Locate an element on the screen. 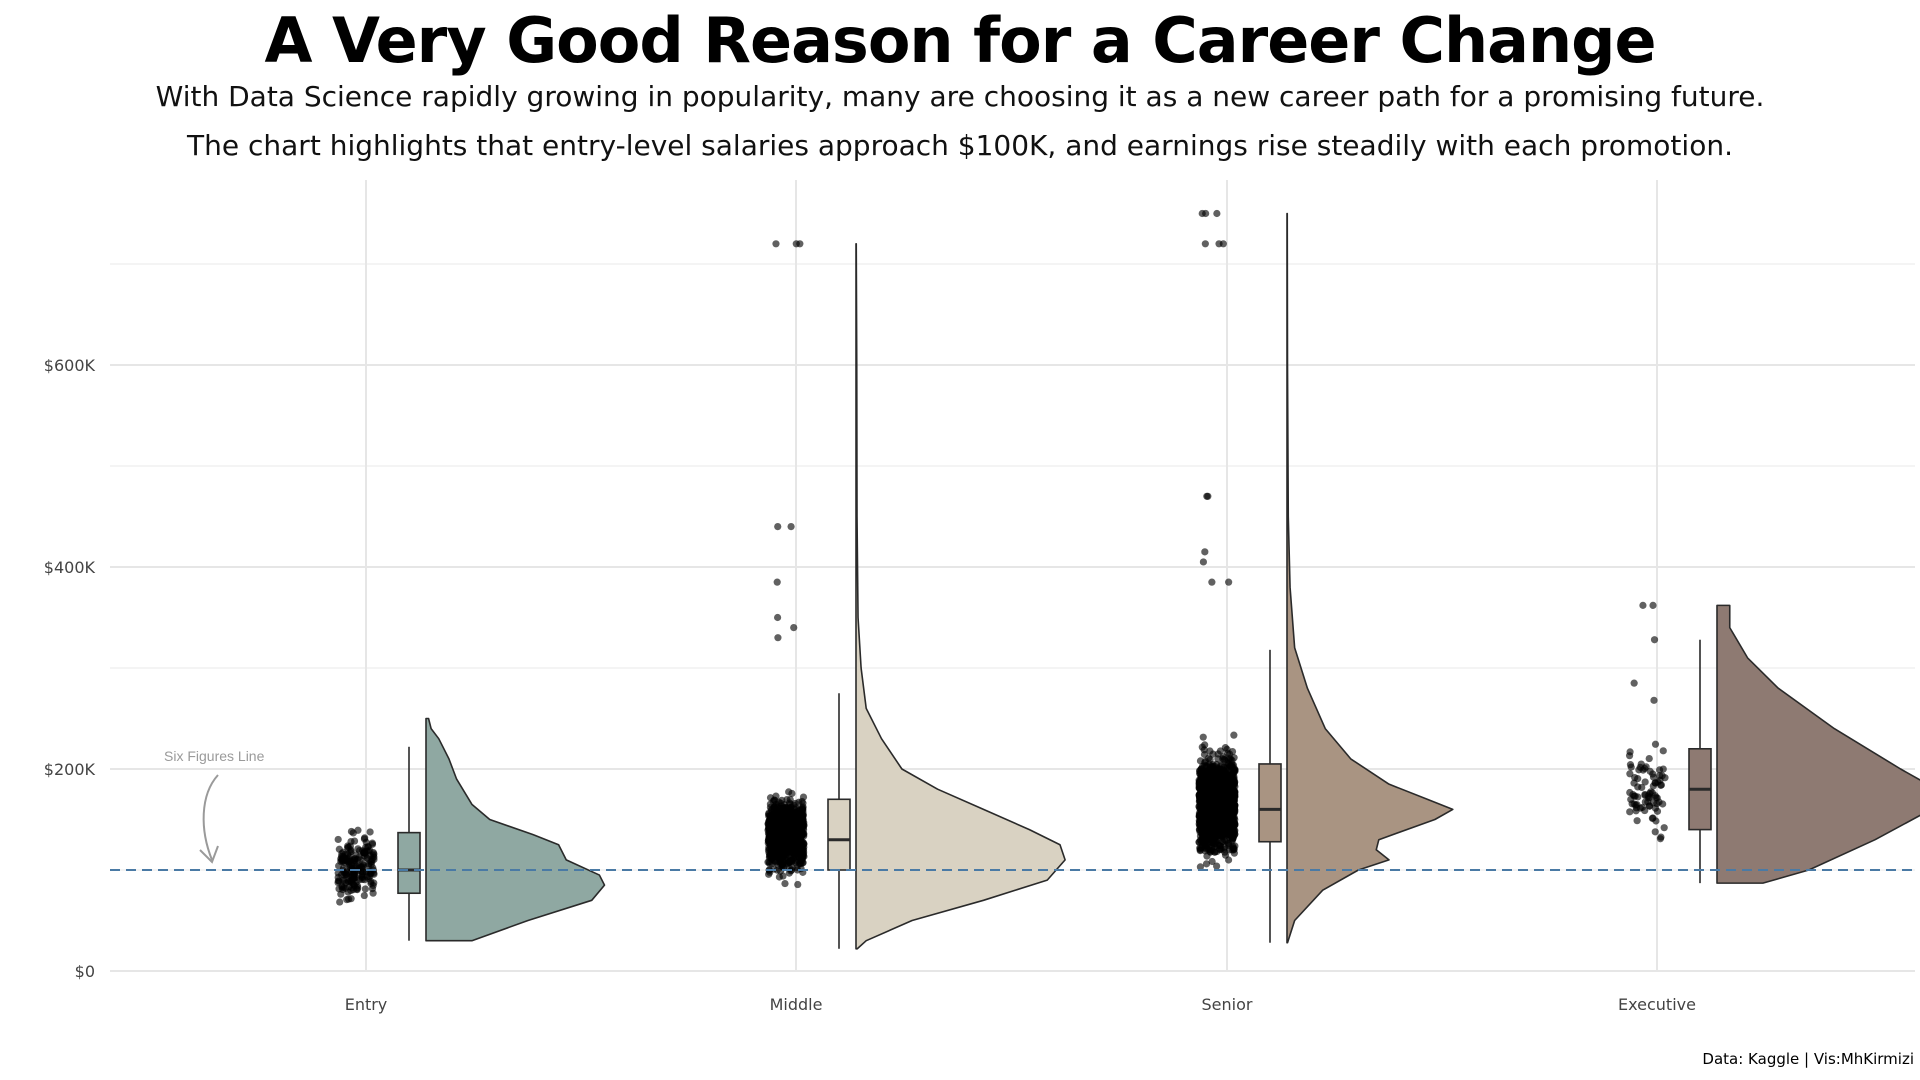 The height and width of the screenshot is (1080, 1920). six-figures-annotation: Six Figures Line is located at coordinates (214, 756).